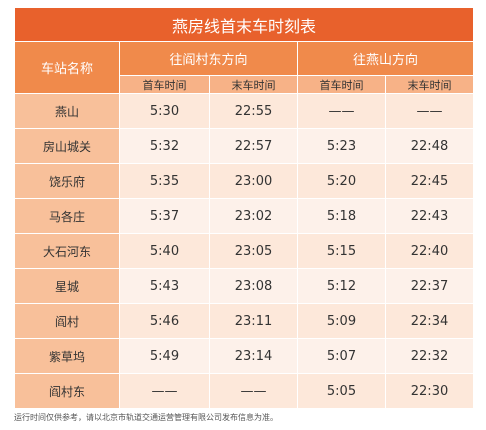 The image size is (486, 430). Describe the element at coordinates (244, 24) in the screenshot. I see `table-title: 燕房线首末车时刻表` at that location.